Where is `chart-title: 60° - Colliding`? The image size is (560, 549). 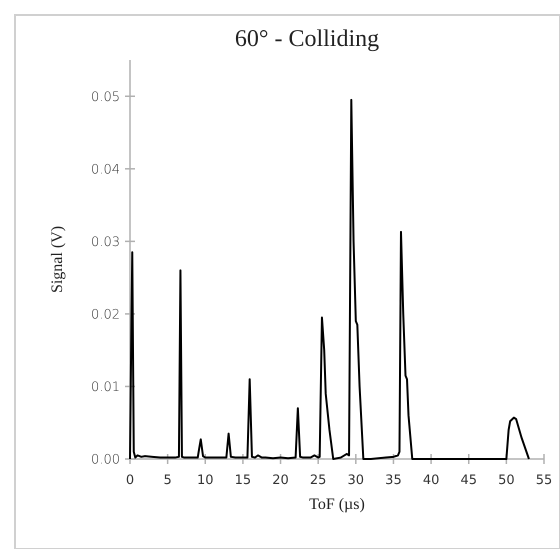
chart-title: 60° - Colliding is located at coordinates (307, 39).